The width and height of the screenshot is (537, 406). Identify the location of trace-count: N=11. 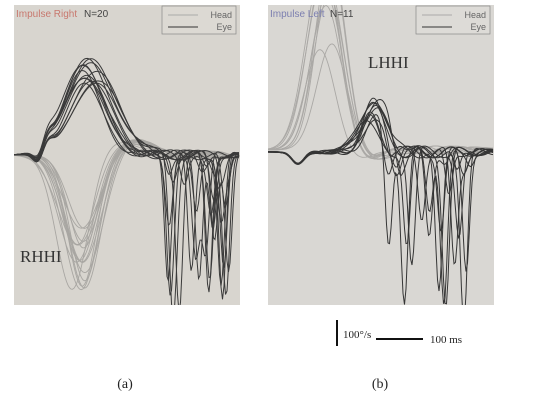
(342, 14).